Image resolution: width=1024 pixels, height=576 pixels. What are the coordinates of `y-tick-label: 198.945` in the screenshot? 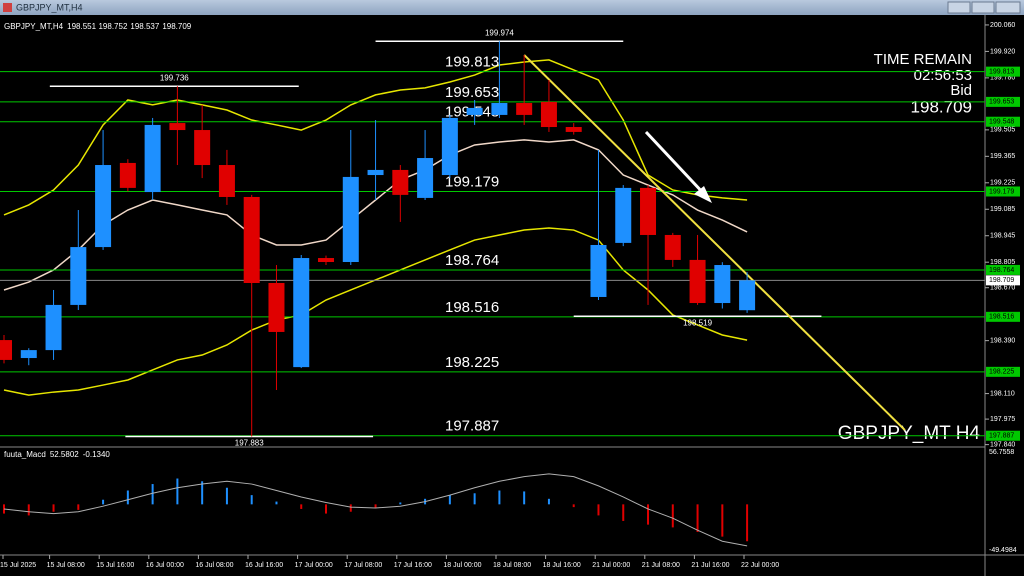 It's located at (1002, 236).